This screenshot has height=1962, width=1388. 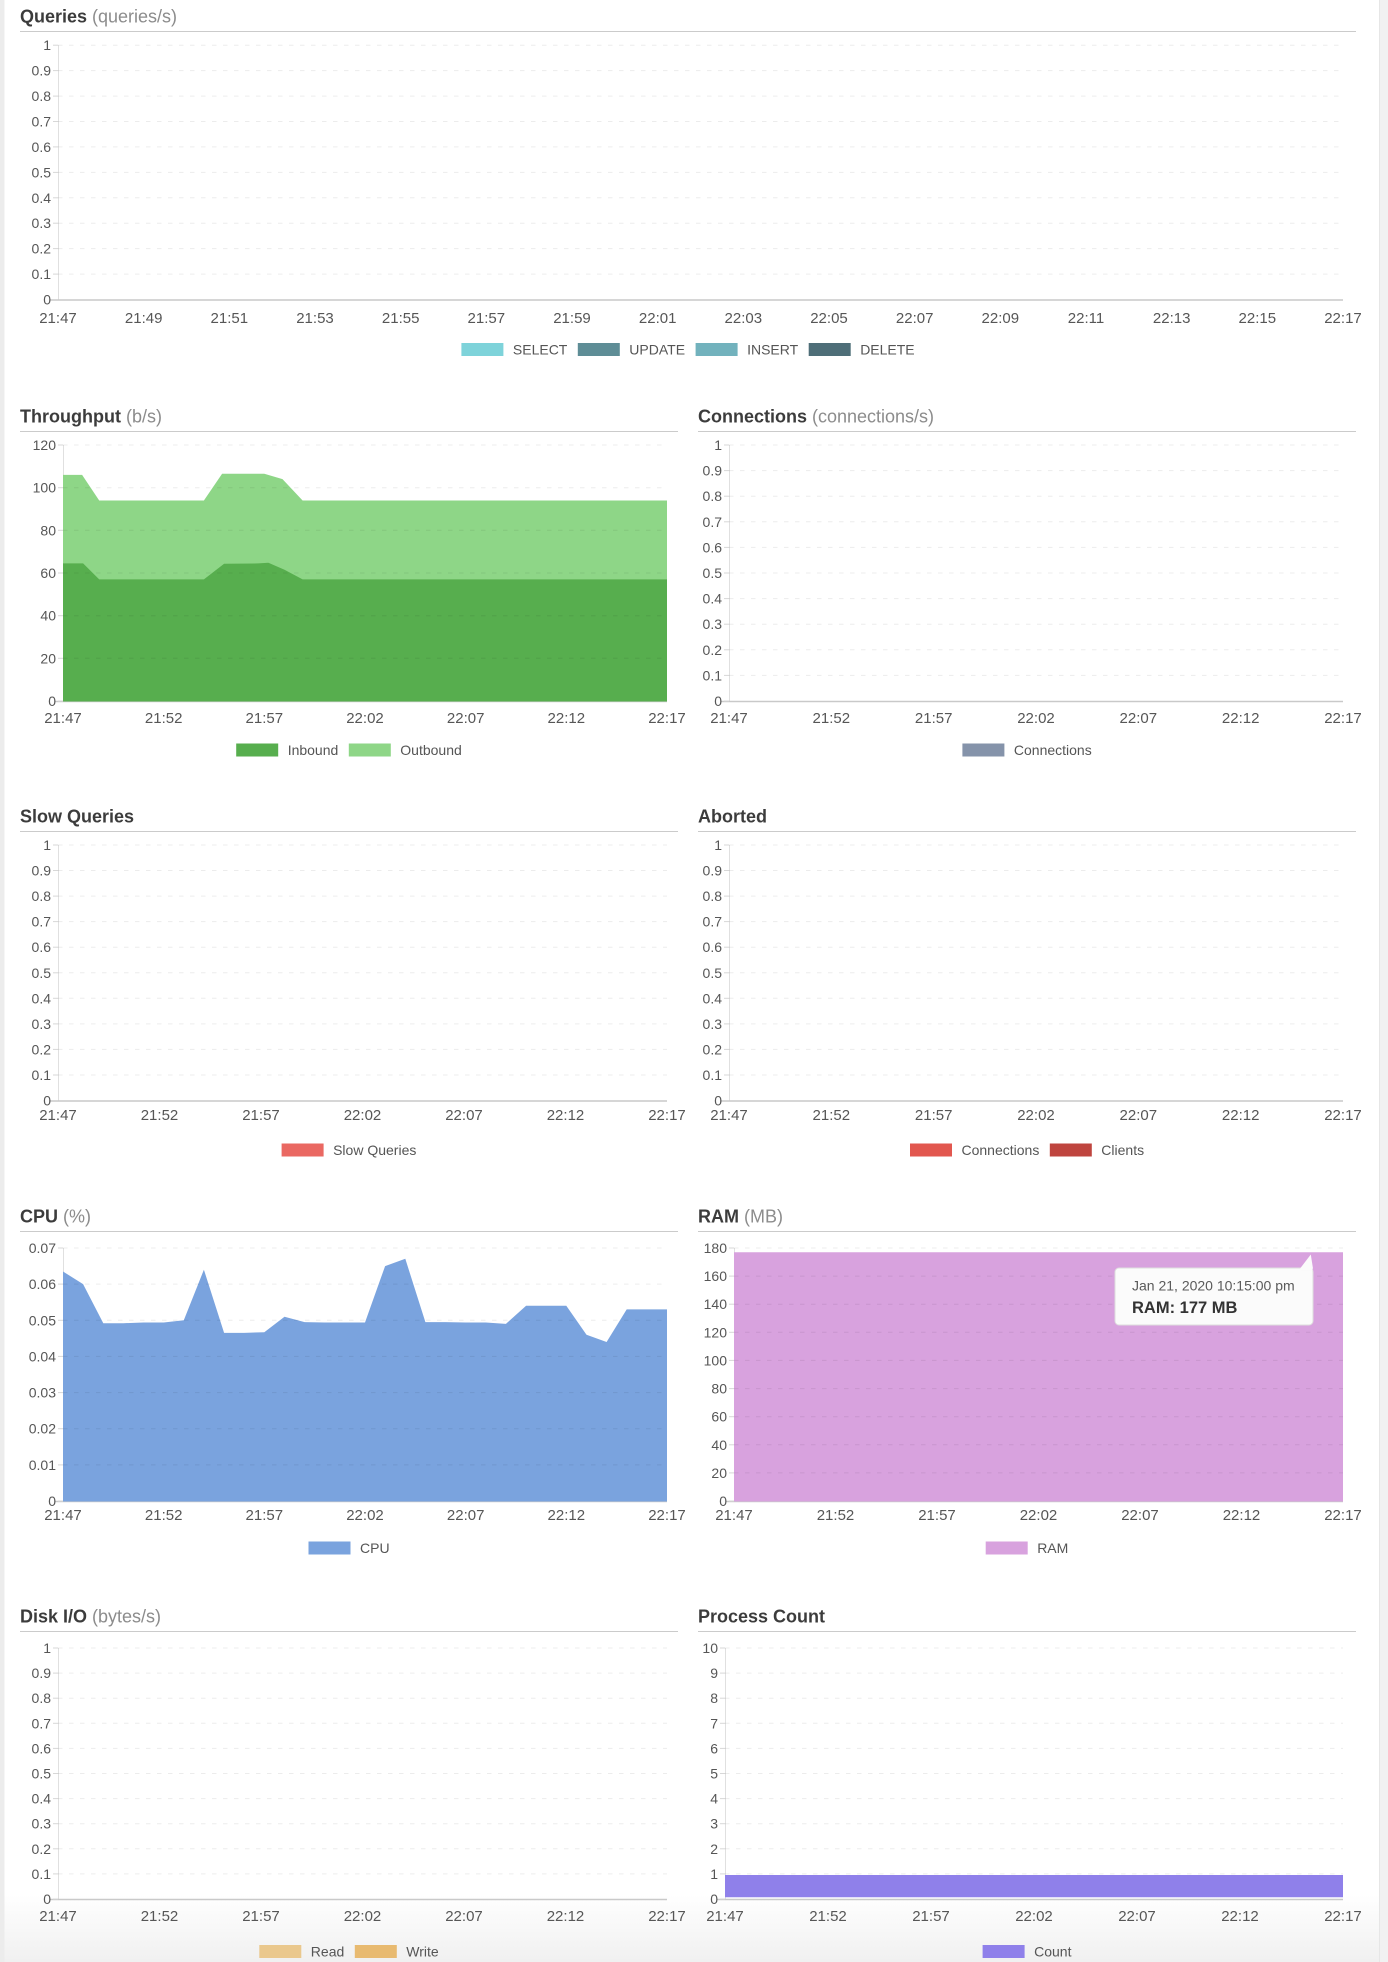 What do you see at coordinates (714, 1774) in the screenshot?
I see `svg-text: 5` at bounding box center [714, 1774].